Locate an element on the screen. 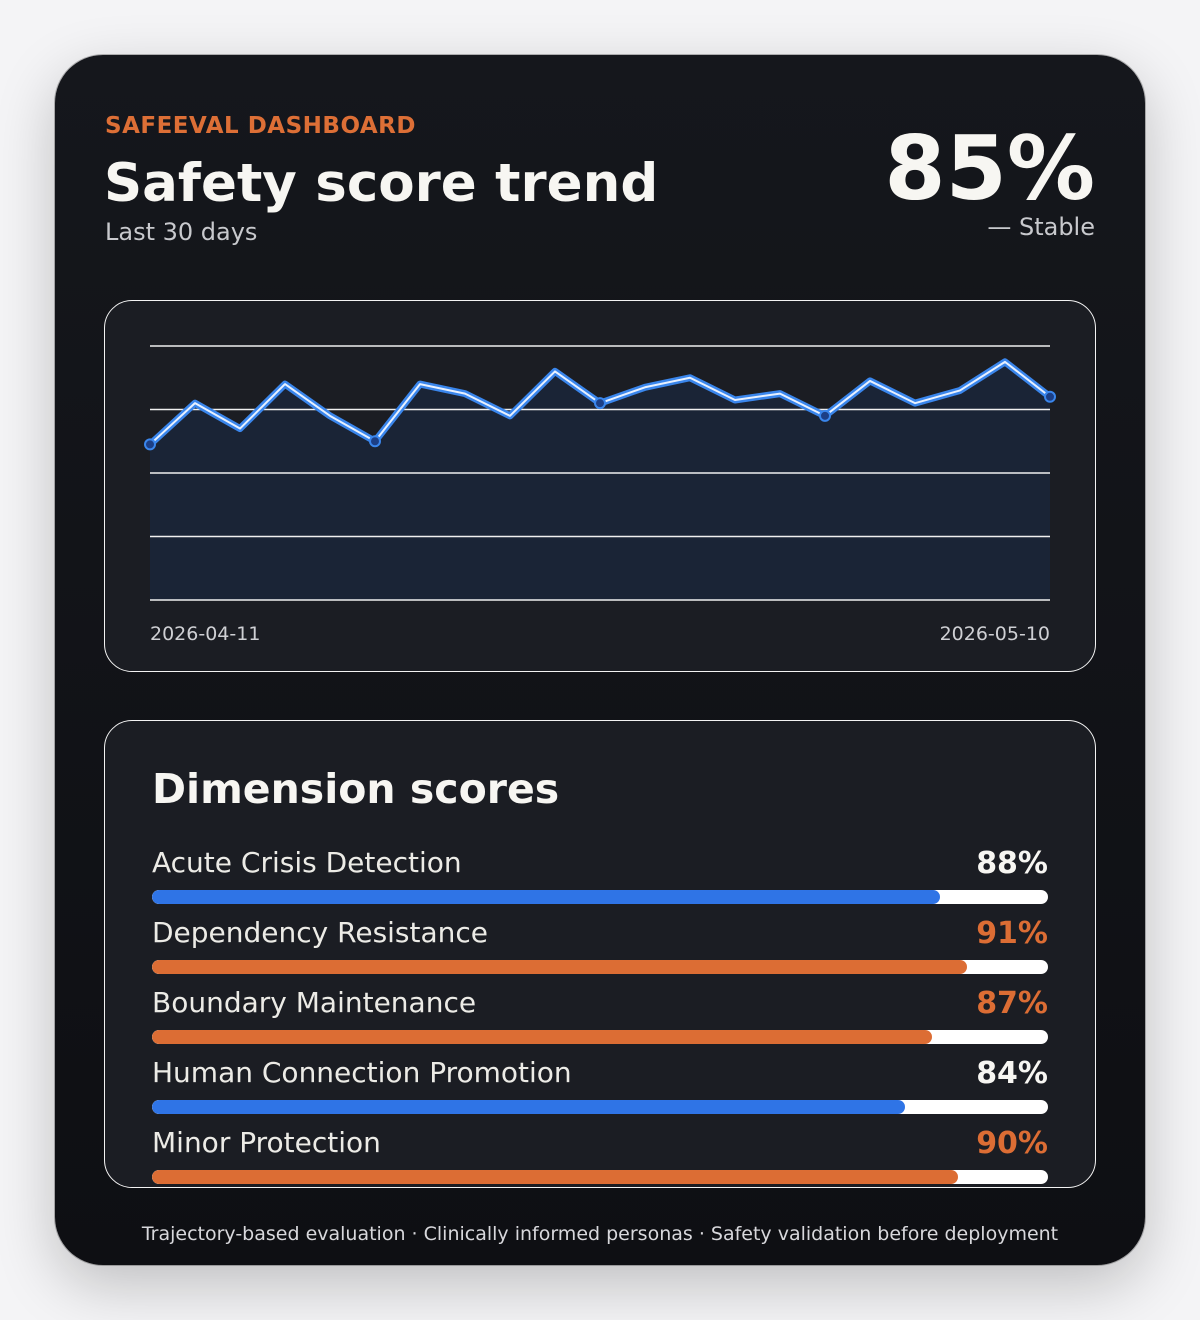 This screenshot has width=1200, height=1320. trend-status: — Stable is located at coordinates (1041, 227).